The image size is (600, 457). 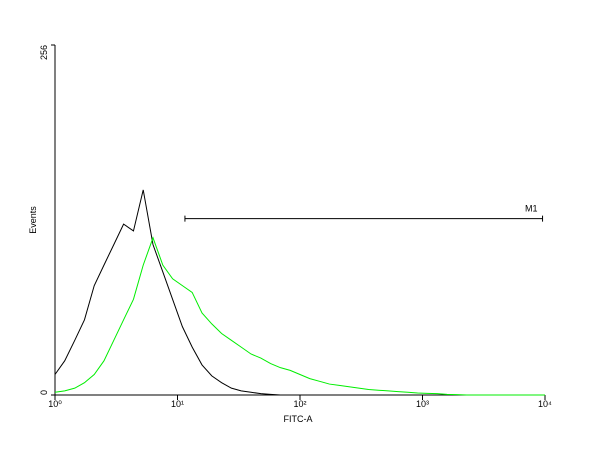 I want to click on x-axis-label: FITC-A, so click(x=298, y=419).